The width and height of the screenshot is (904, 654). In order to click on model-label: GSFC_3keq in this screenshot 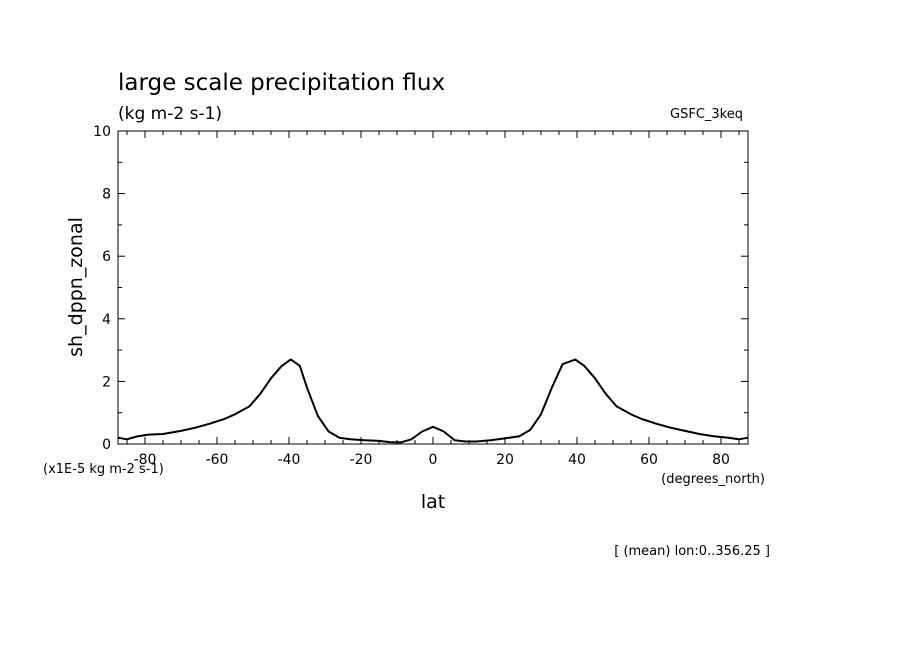, I will do `click(706, 114)`.